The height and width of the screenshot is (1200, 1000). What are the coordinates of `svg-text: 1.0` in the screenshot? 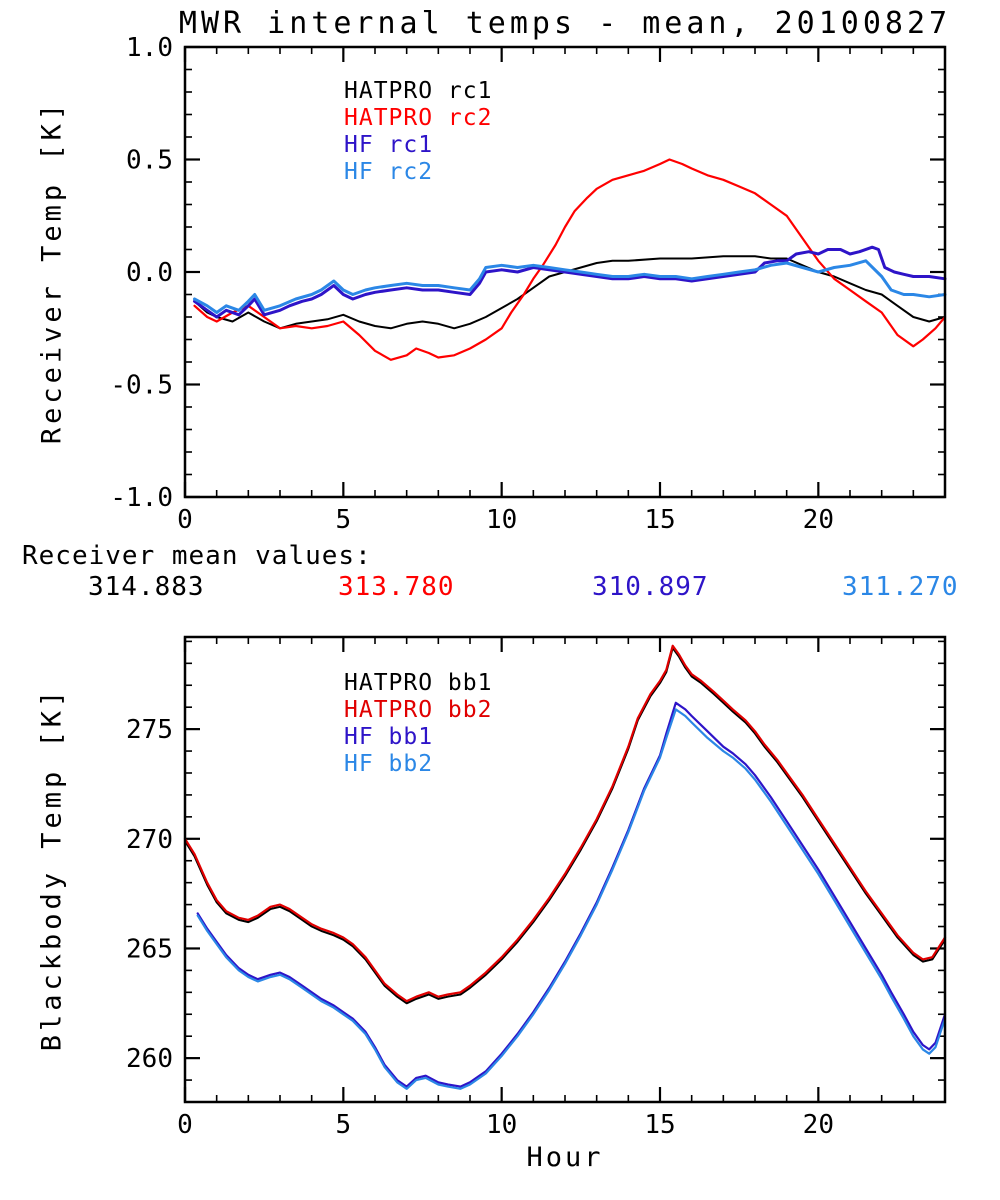 It's located at (149, 48).